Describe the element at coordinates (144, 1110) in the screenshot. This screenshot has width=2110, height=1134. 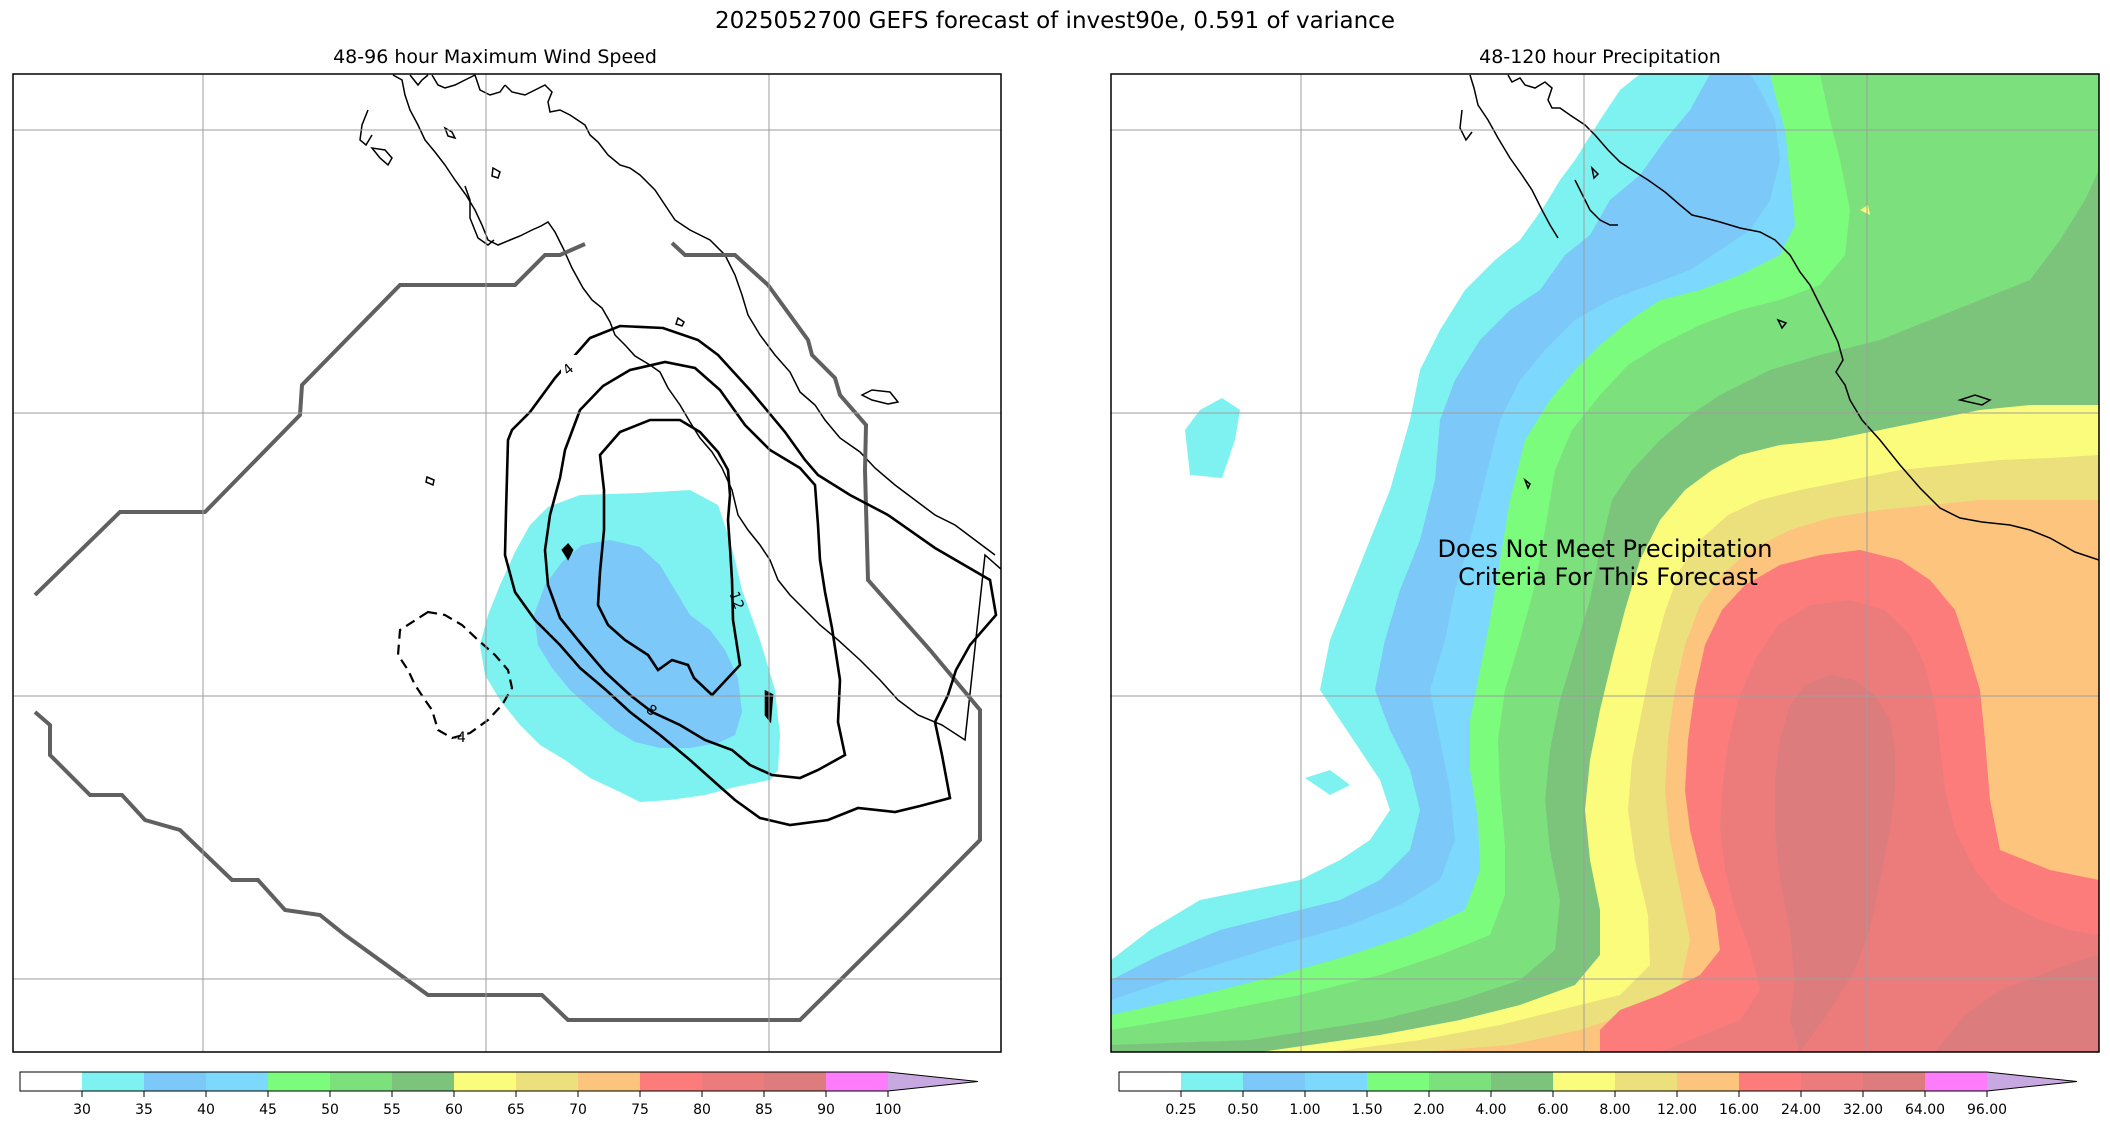
I see `wind-colorbar-tick-label: 35` at that location.